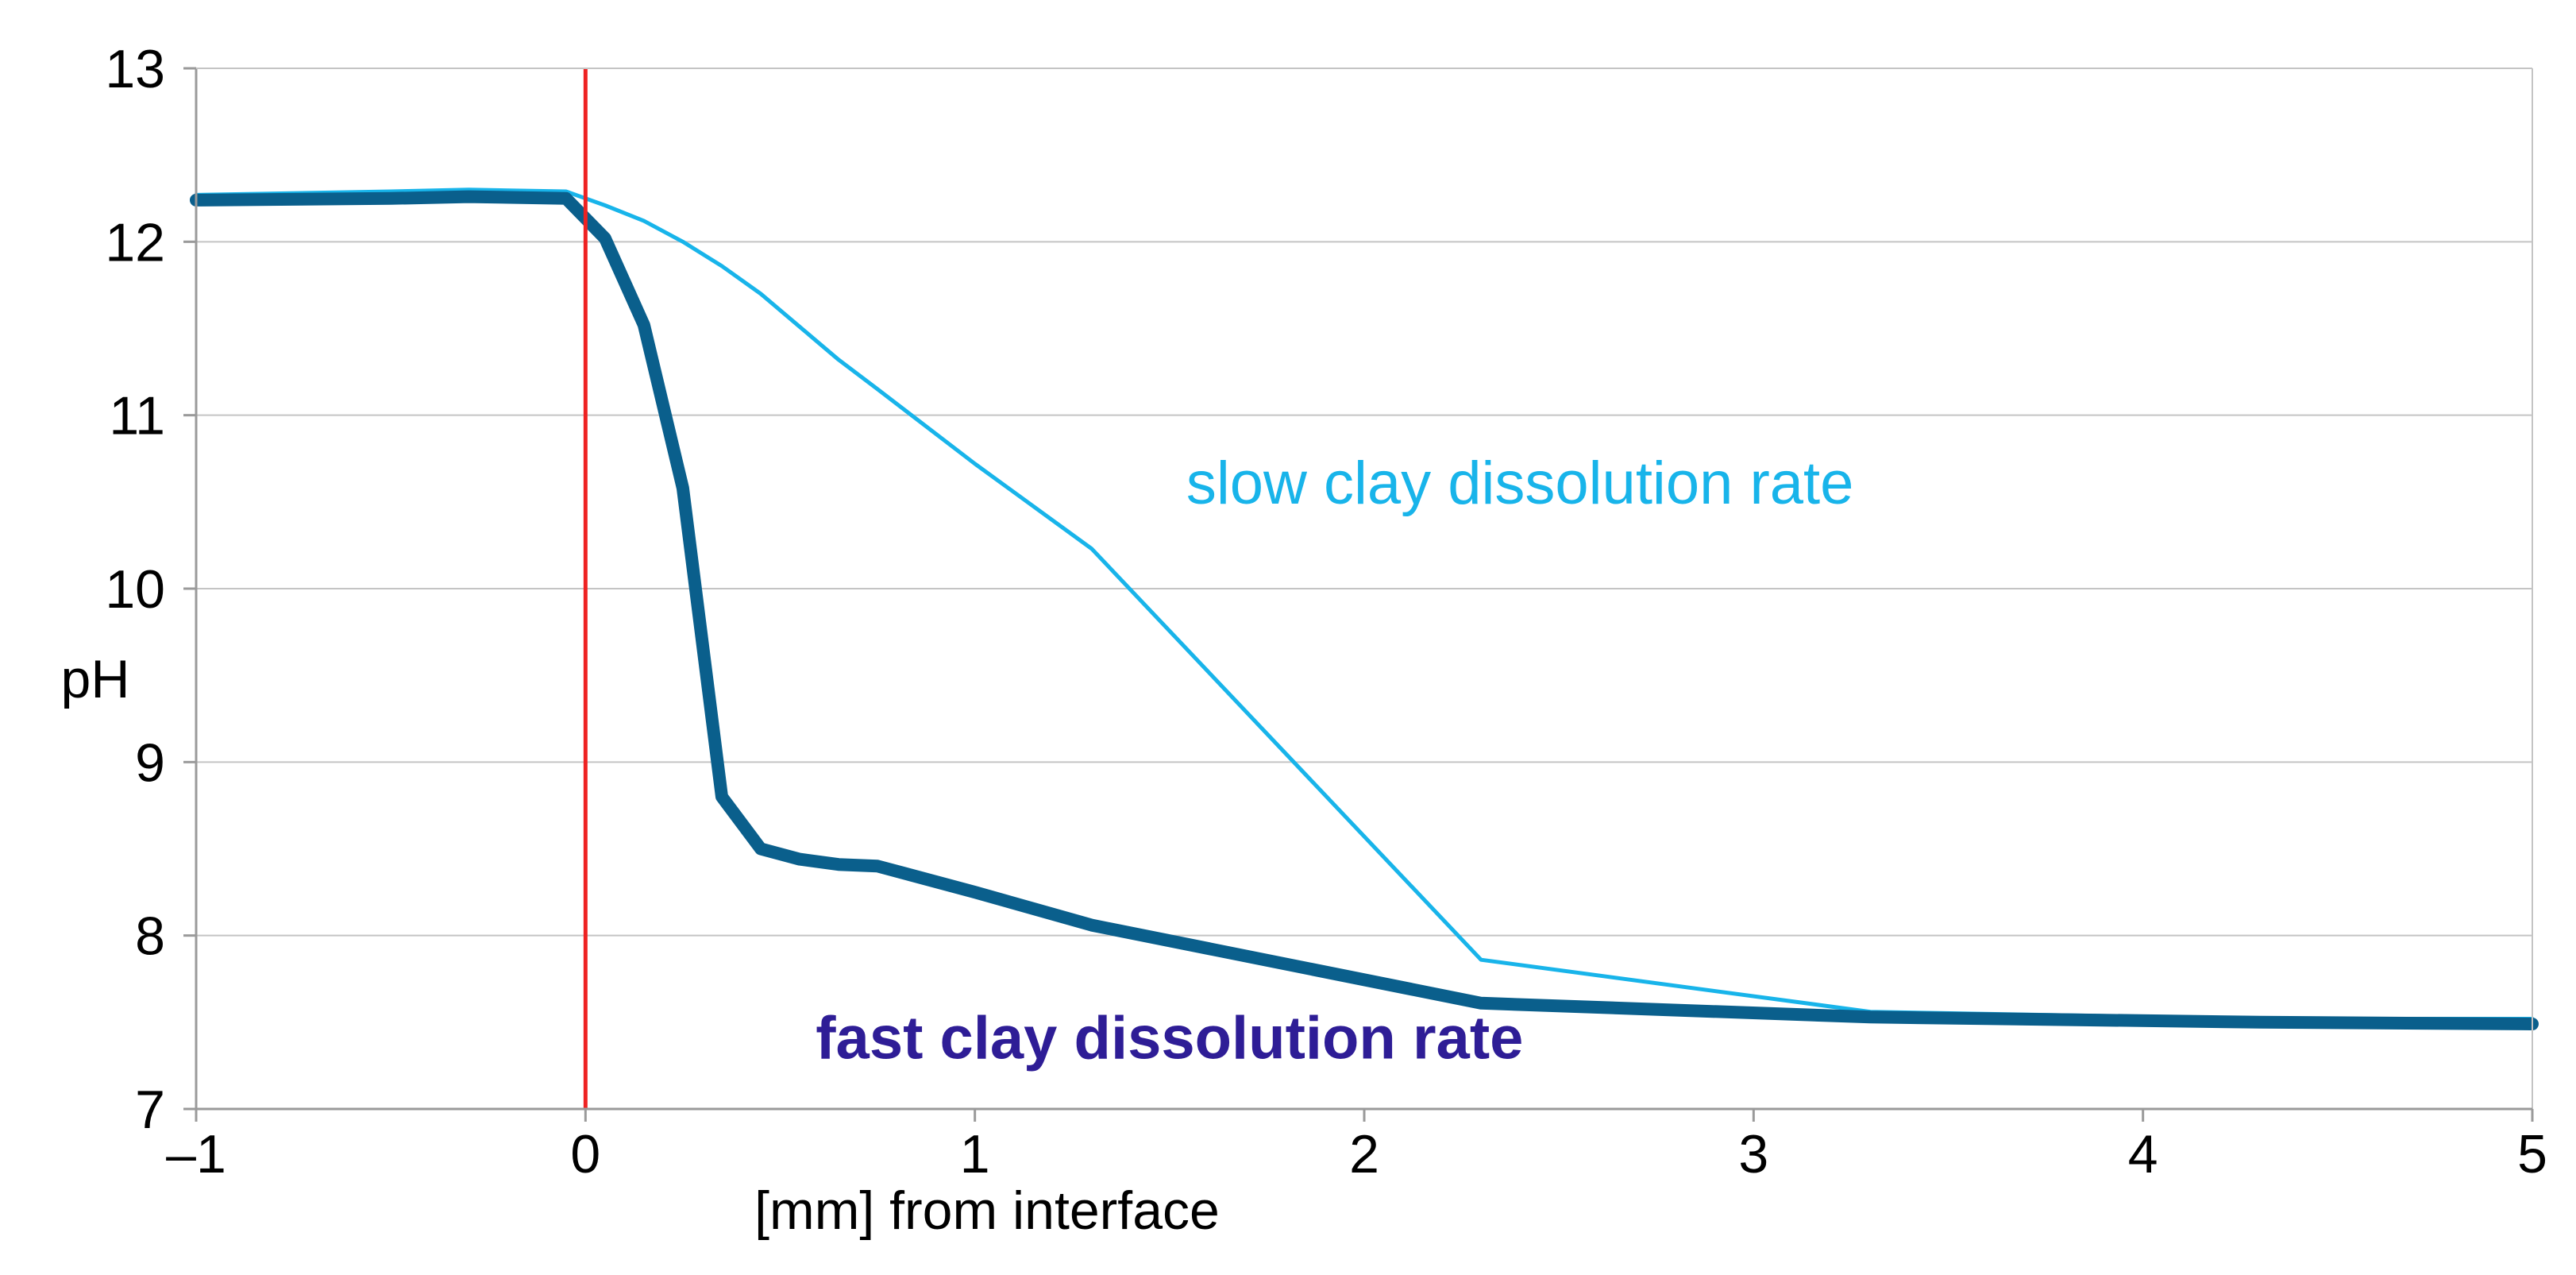 This screenshot has height=1275, width=2576. I want to click on y-tick-label: 9, so click(150, 762).